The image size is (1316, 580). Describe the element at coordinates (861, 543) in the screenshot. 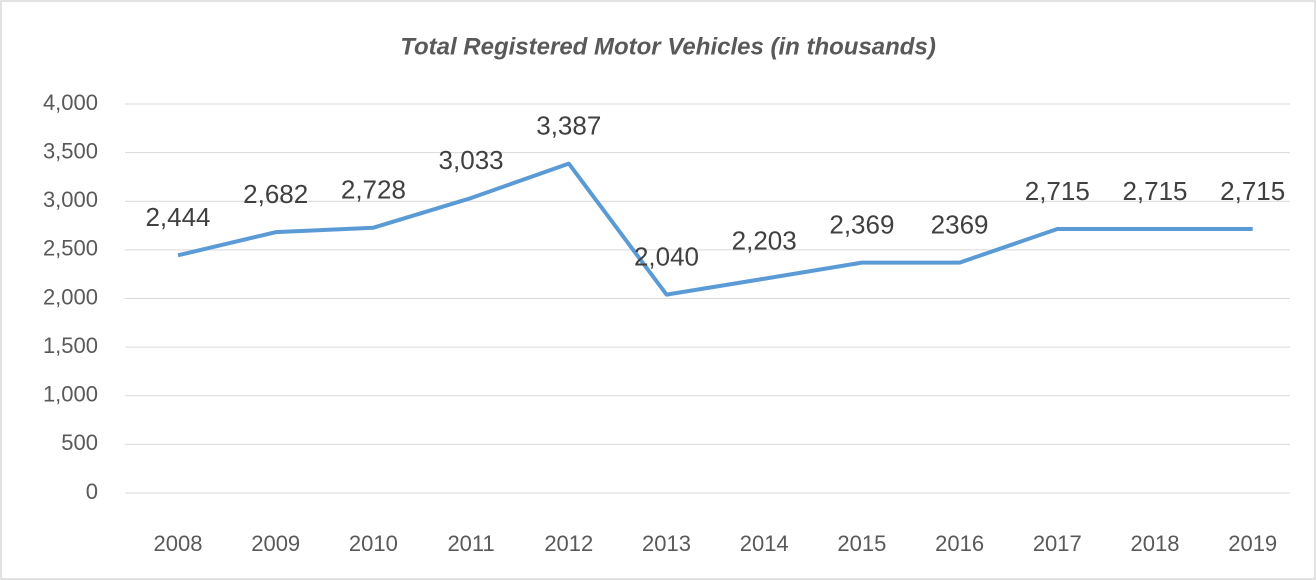

I see `x-tick-label: 2015` at that location.